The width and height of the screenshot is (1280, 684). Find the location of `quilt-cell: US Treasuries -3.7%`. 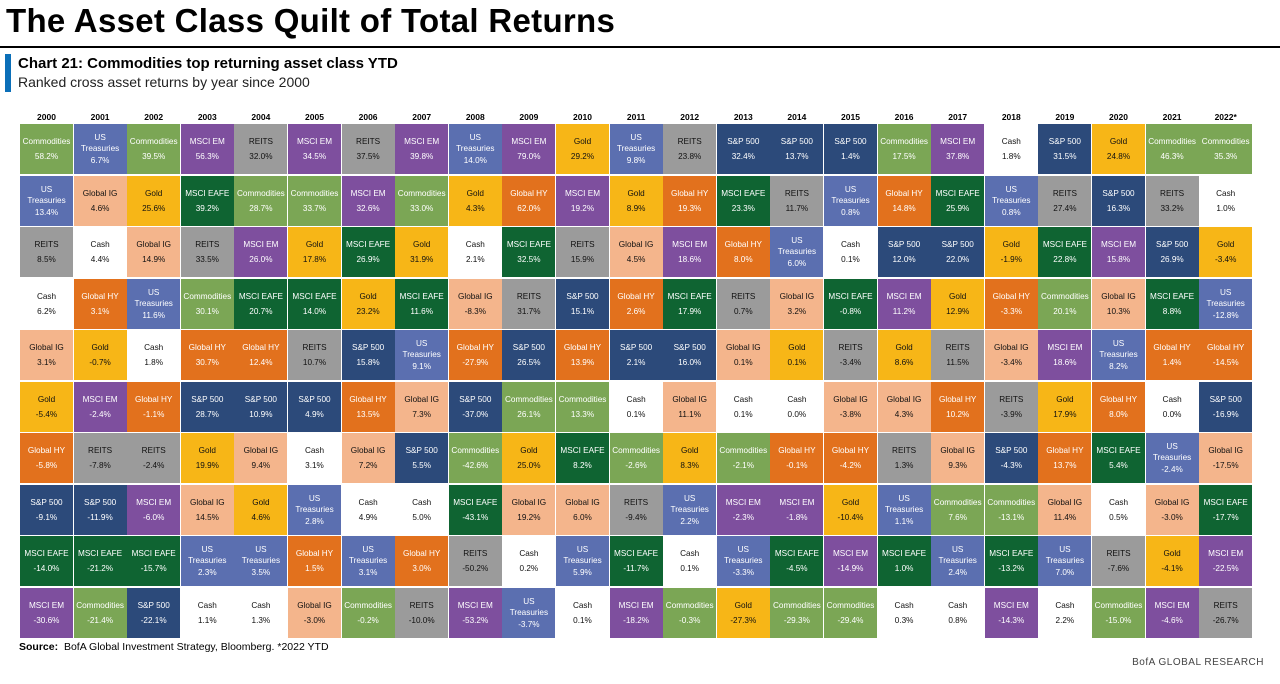

quilt-cell: US Treasuries -3.7% is located at coordinates (529, 612).